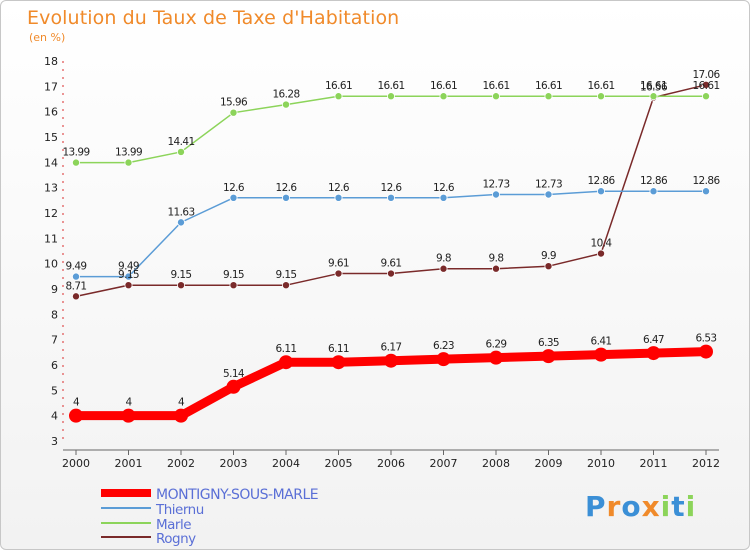  I want to click on data-label: 9.9, so click(548, 256).